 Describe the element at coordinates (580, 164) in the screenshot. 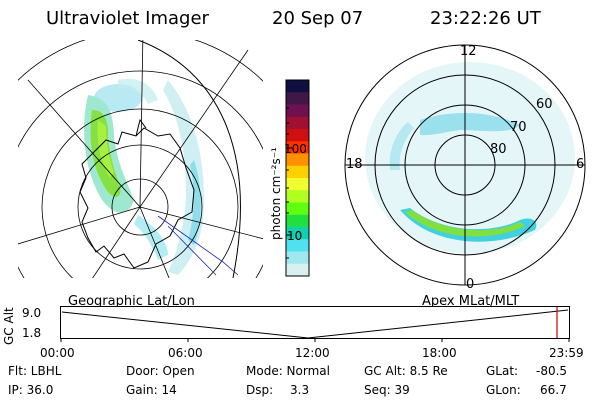

I see `mlt-label-dawn: 6` at that location.